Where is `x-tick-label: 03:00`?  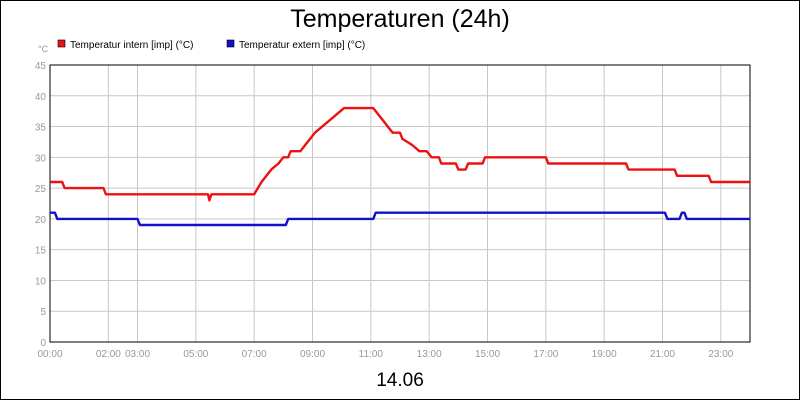 x-tick-label: 03:00 is located at coordinates (137, 354).